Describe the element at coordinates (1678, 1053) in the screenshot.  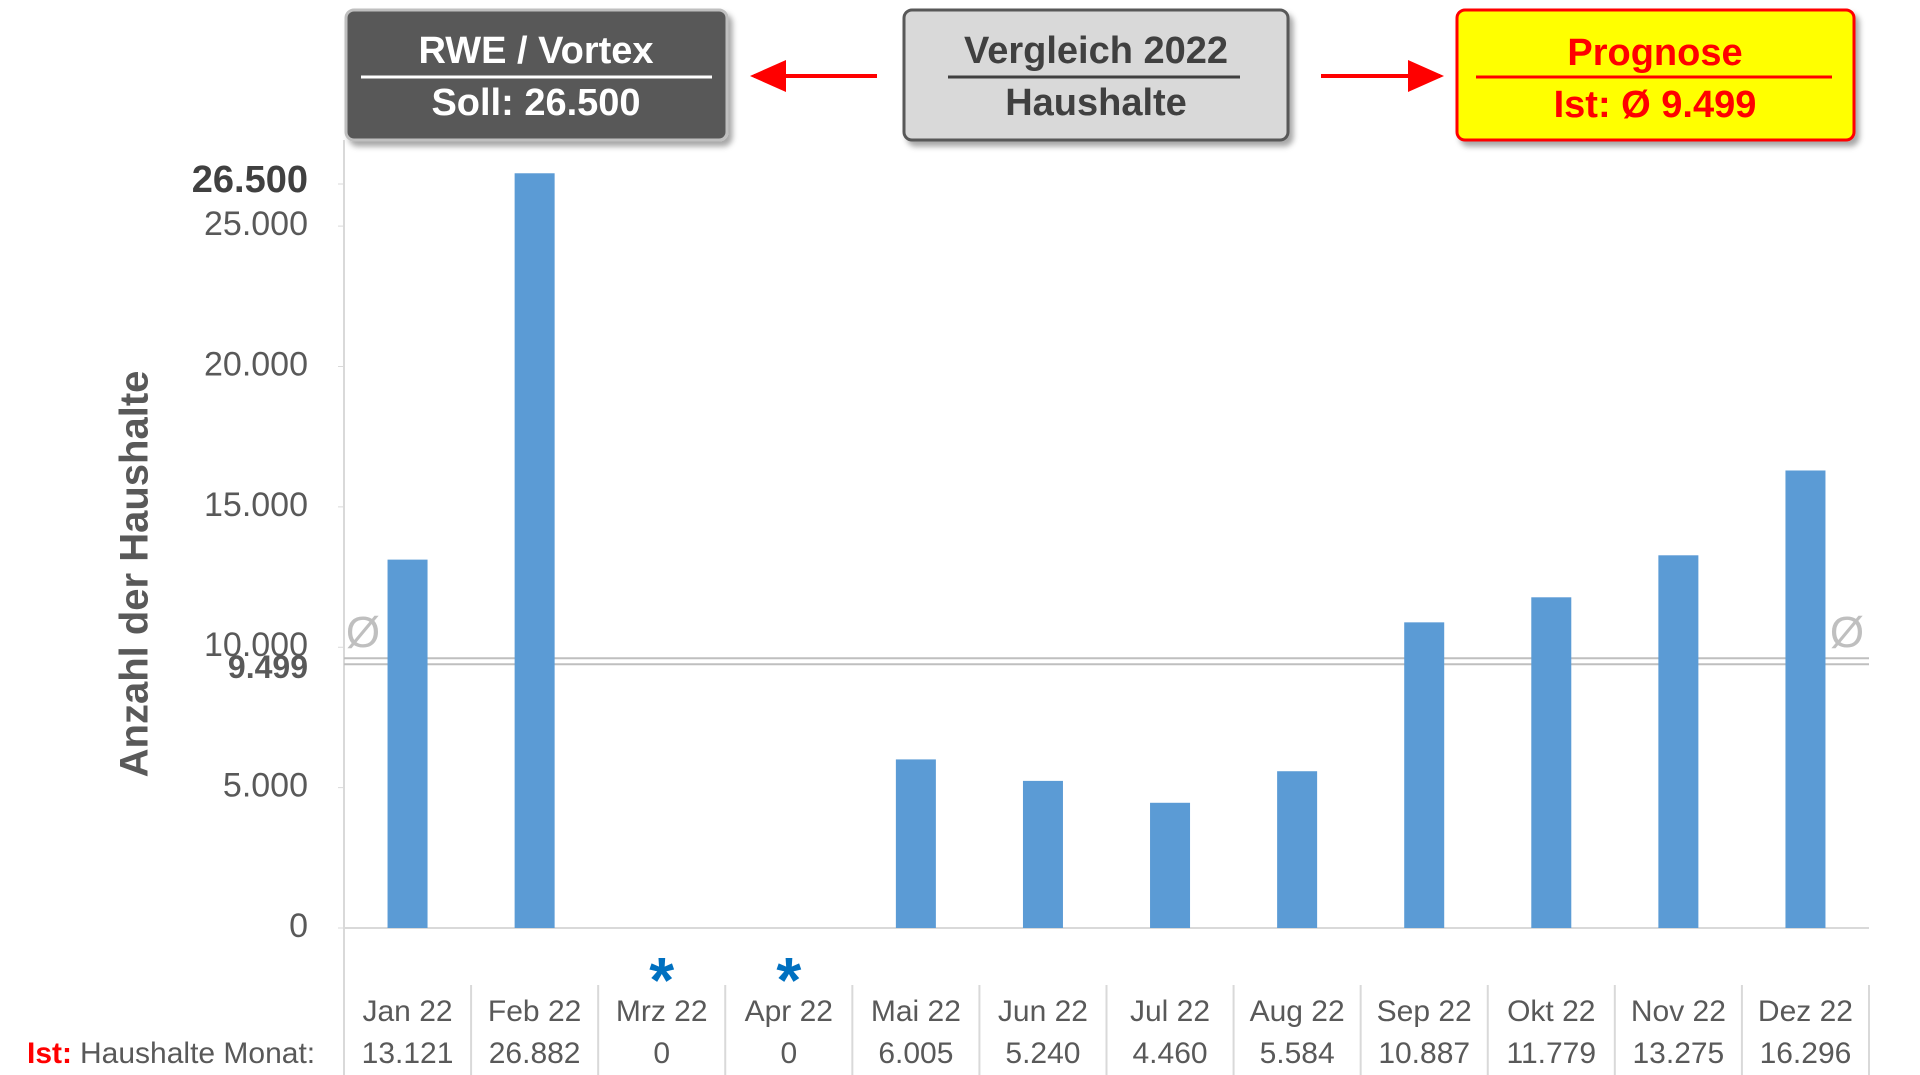
I see `value-label: 13.275` at that location.